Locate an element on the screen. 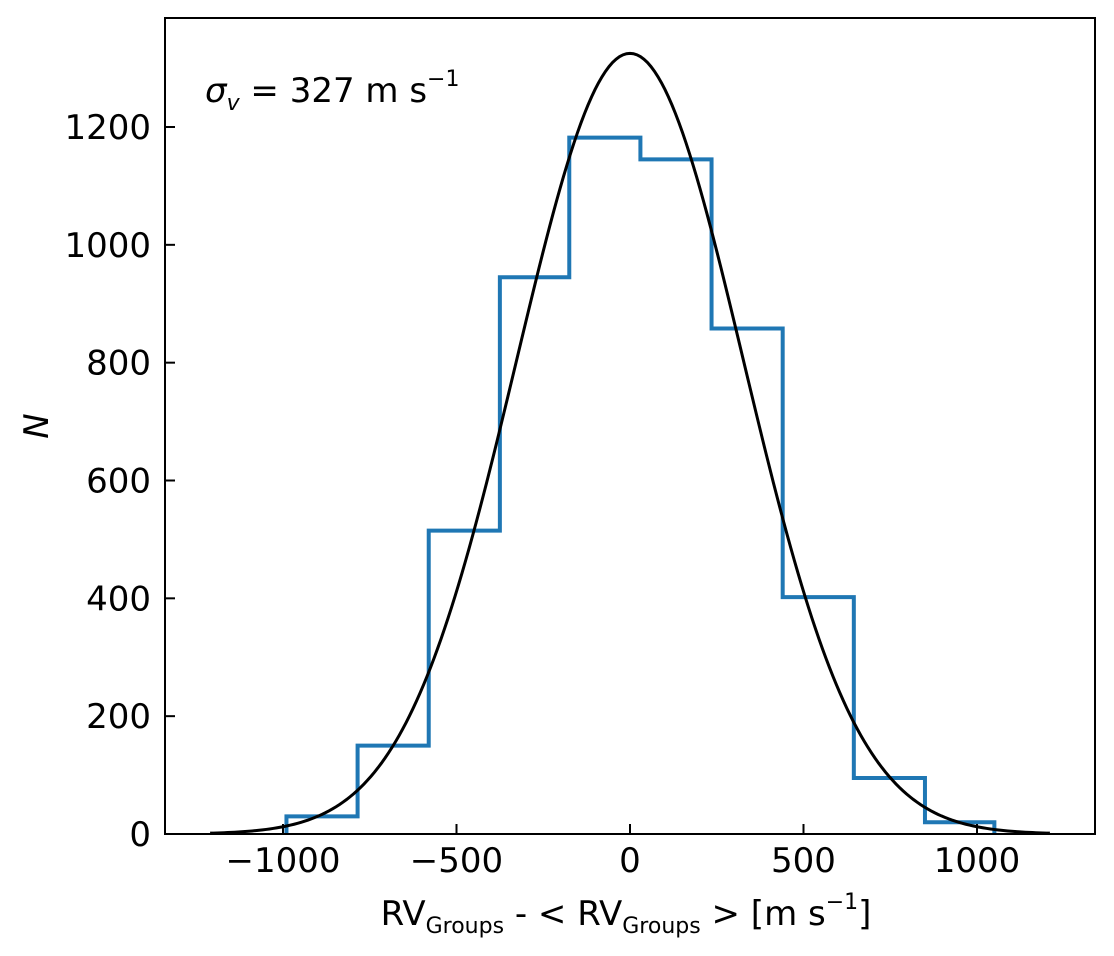  annotation-text: = 327 m s is located at coordinates (333, 91).